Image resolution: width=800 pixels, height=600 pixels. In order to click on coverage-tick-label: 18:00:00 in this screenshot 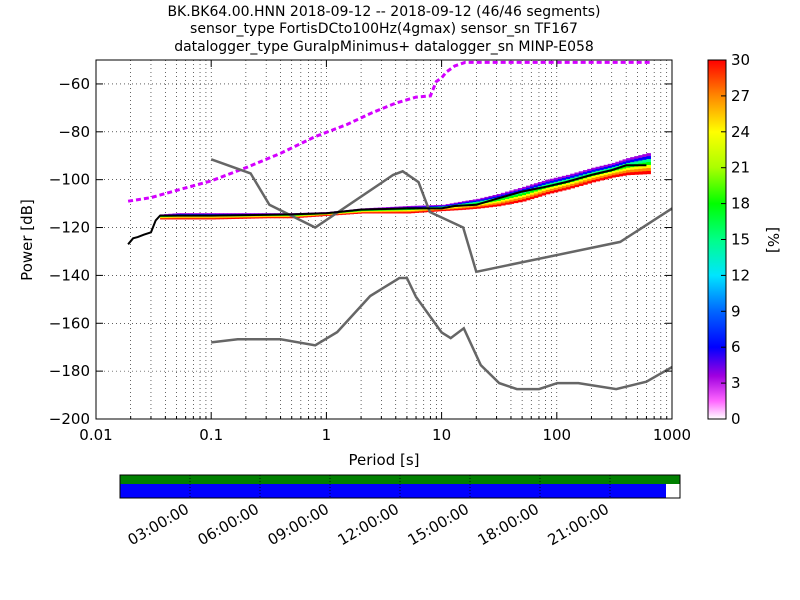, I will do `click(508, 524)`.